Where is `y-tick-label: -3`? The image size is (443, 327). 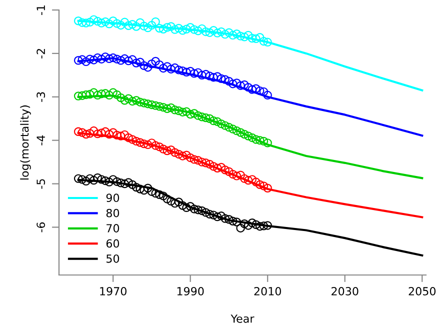
y-tick-label: -3 is located at coordinates (41, 97).